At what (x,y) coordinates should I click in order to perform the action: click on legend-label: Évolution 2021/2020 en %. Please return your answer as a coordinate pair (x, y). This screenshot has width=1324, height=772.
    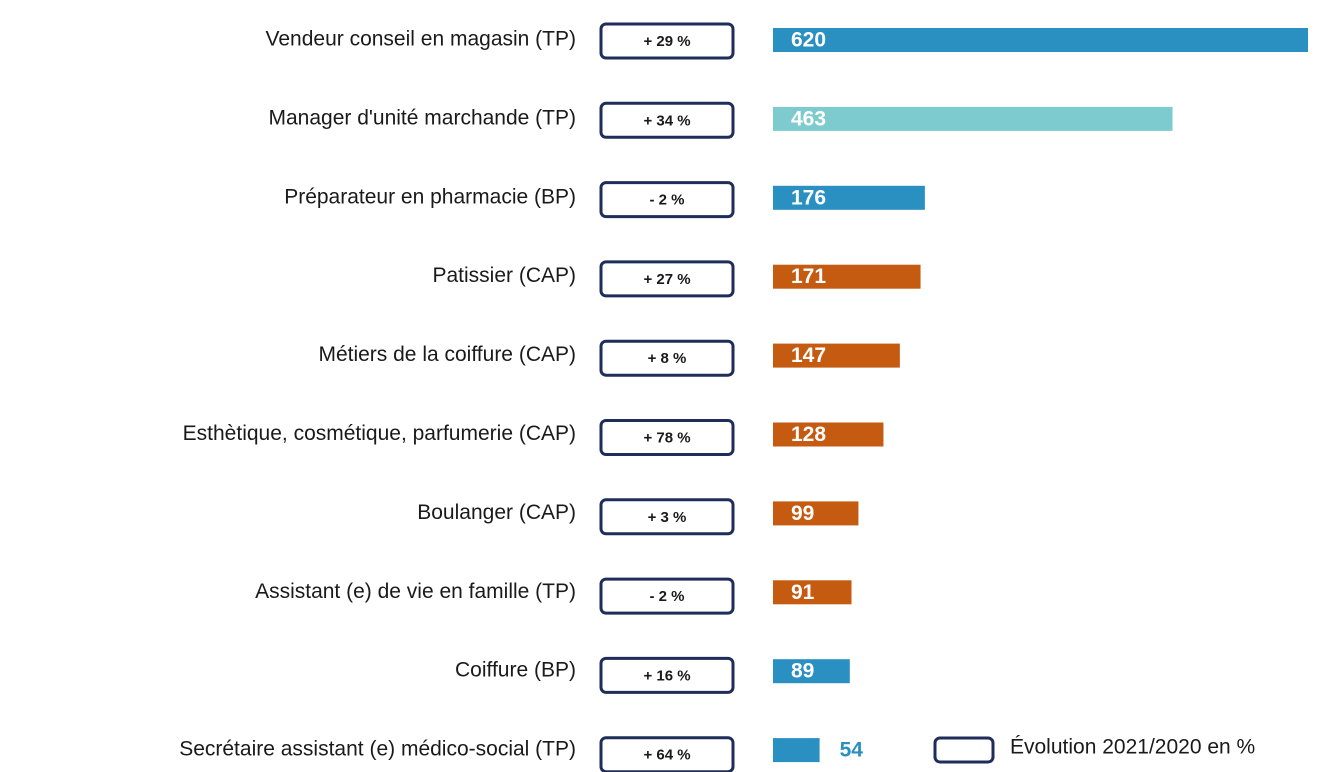
    Looking at the image, I should click on (1132, 747).